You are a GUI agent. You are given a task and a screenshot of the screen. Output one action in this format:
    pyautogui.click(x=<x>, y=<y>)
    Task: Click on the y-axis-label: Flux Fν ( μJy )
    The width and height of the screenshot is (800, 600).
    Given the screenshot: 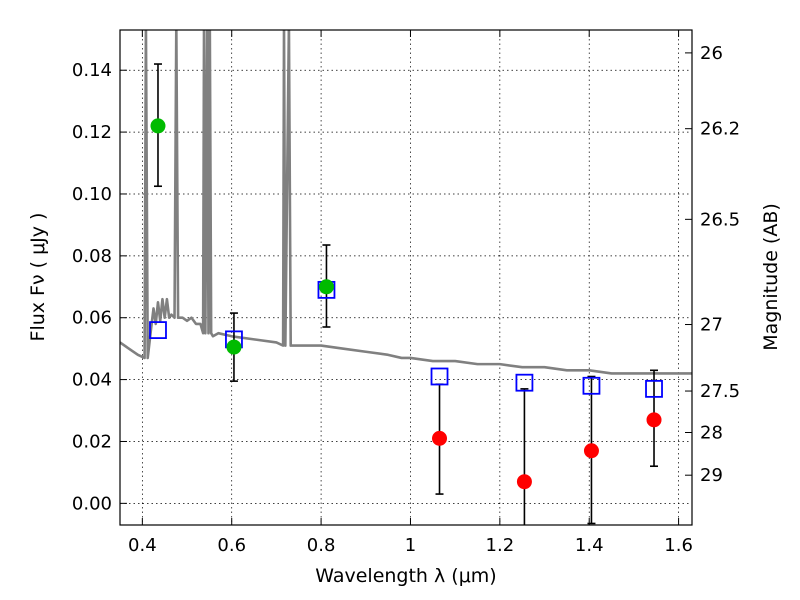 What is the action you would take?
    pyautogui.click(x=38, y=277)
    